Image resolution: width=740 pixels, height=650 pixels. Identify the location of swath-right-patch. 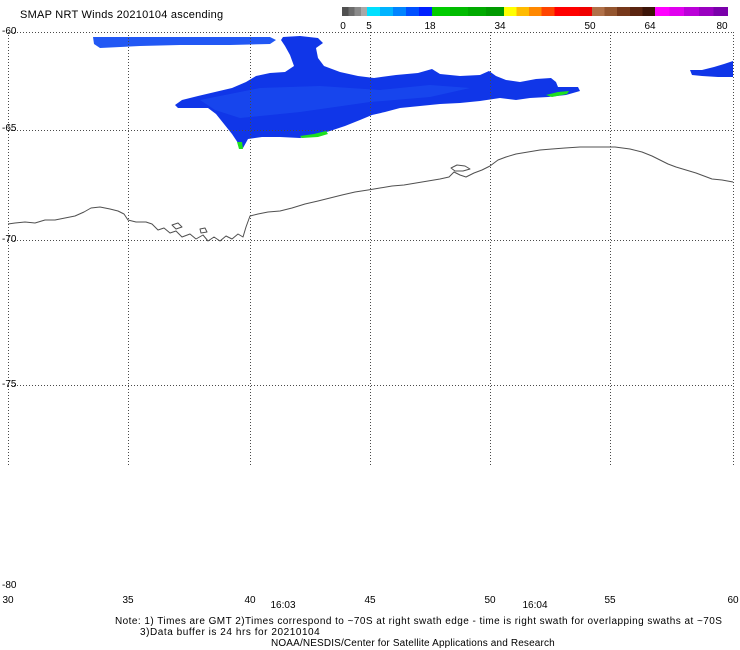
(711, 69).